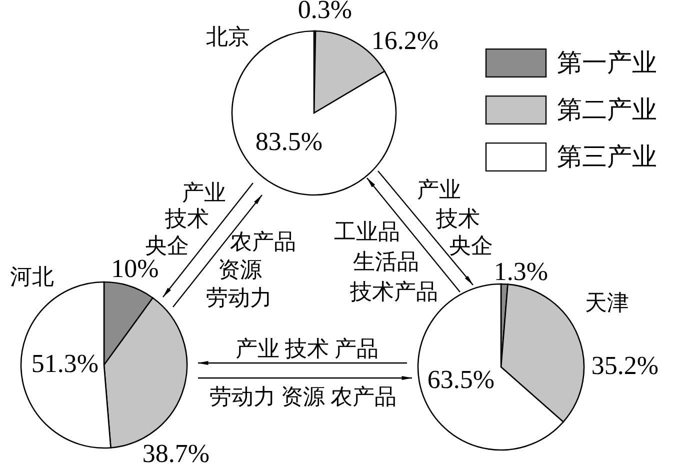  Describe the element at coordinates (239, 297) in the screenshot. I see `text: 劳动力` at that location.